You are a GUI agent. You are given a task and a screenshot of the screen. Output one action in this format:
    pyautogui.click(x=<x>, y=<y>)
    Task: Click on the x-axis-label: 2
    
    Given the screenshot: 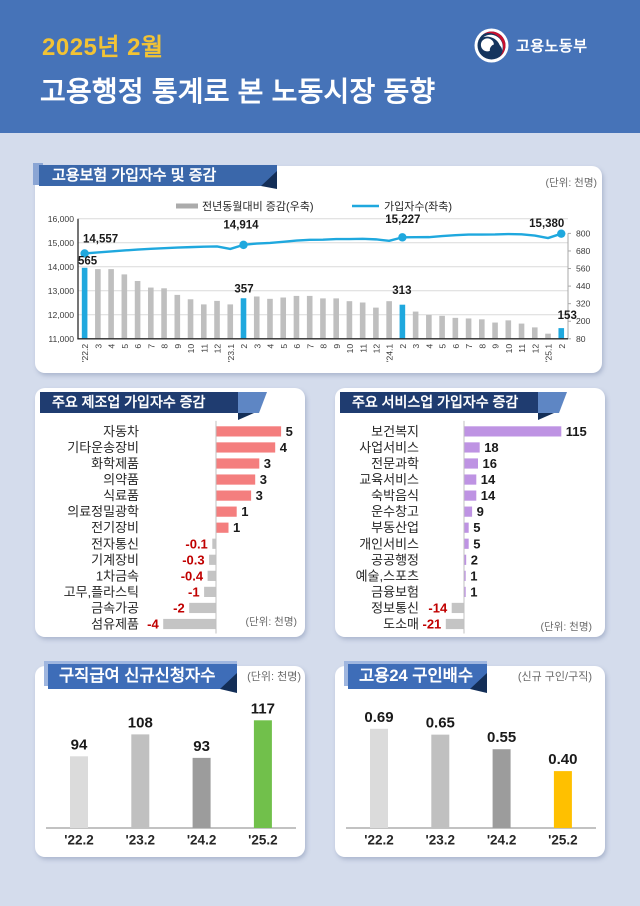 What is the action you would take?
    pyautogui.click(x=244, y=346)
    